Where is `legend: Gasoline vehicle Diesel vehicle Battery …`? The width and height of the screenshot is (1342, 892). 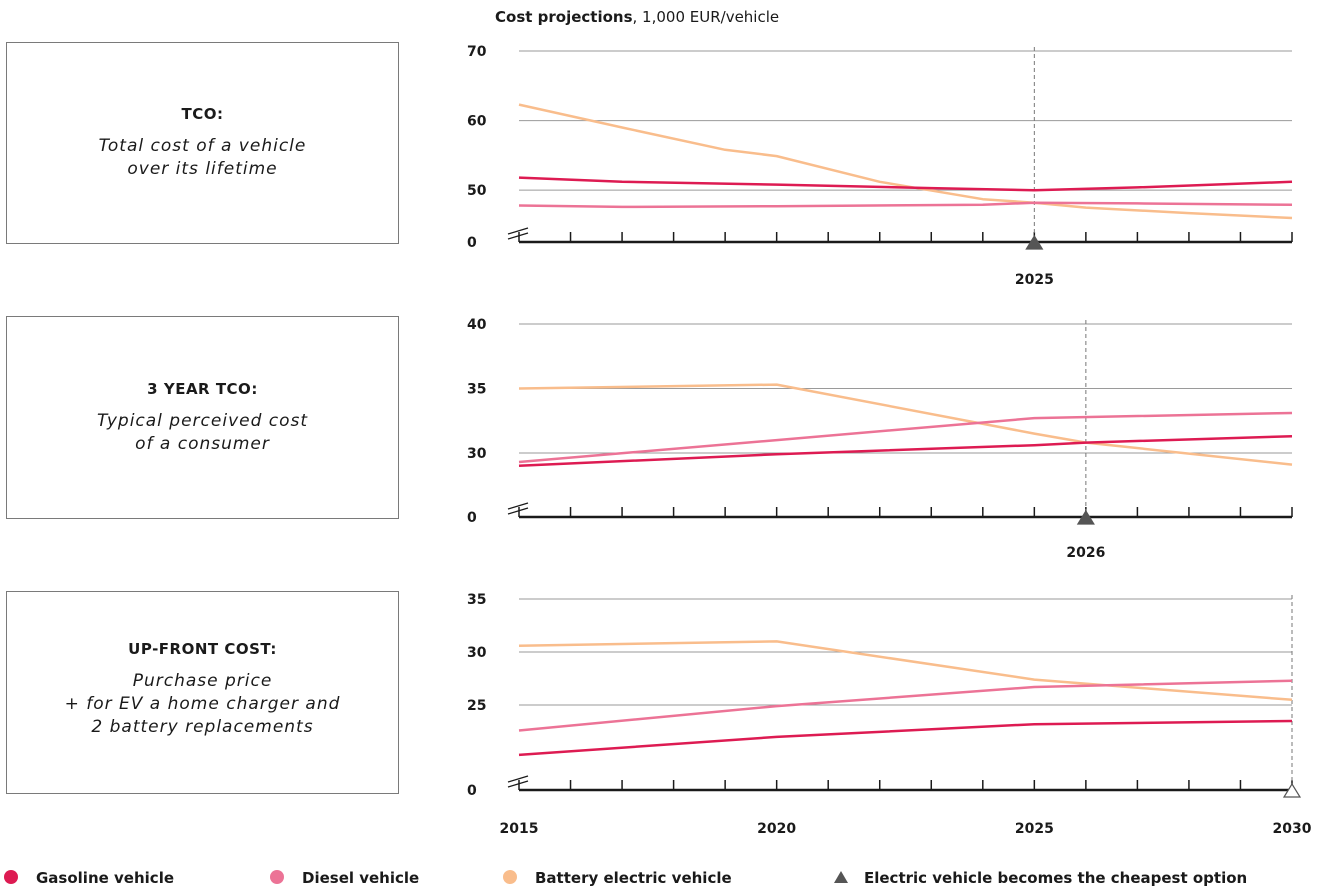
legend: Gasoline vehicle Diesel vehicle Battery … is located at coordinates (671, 880).